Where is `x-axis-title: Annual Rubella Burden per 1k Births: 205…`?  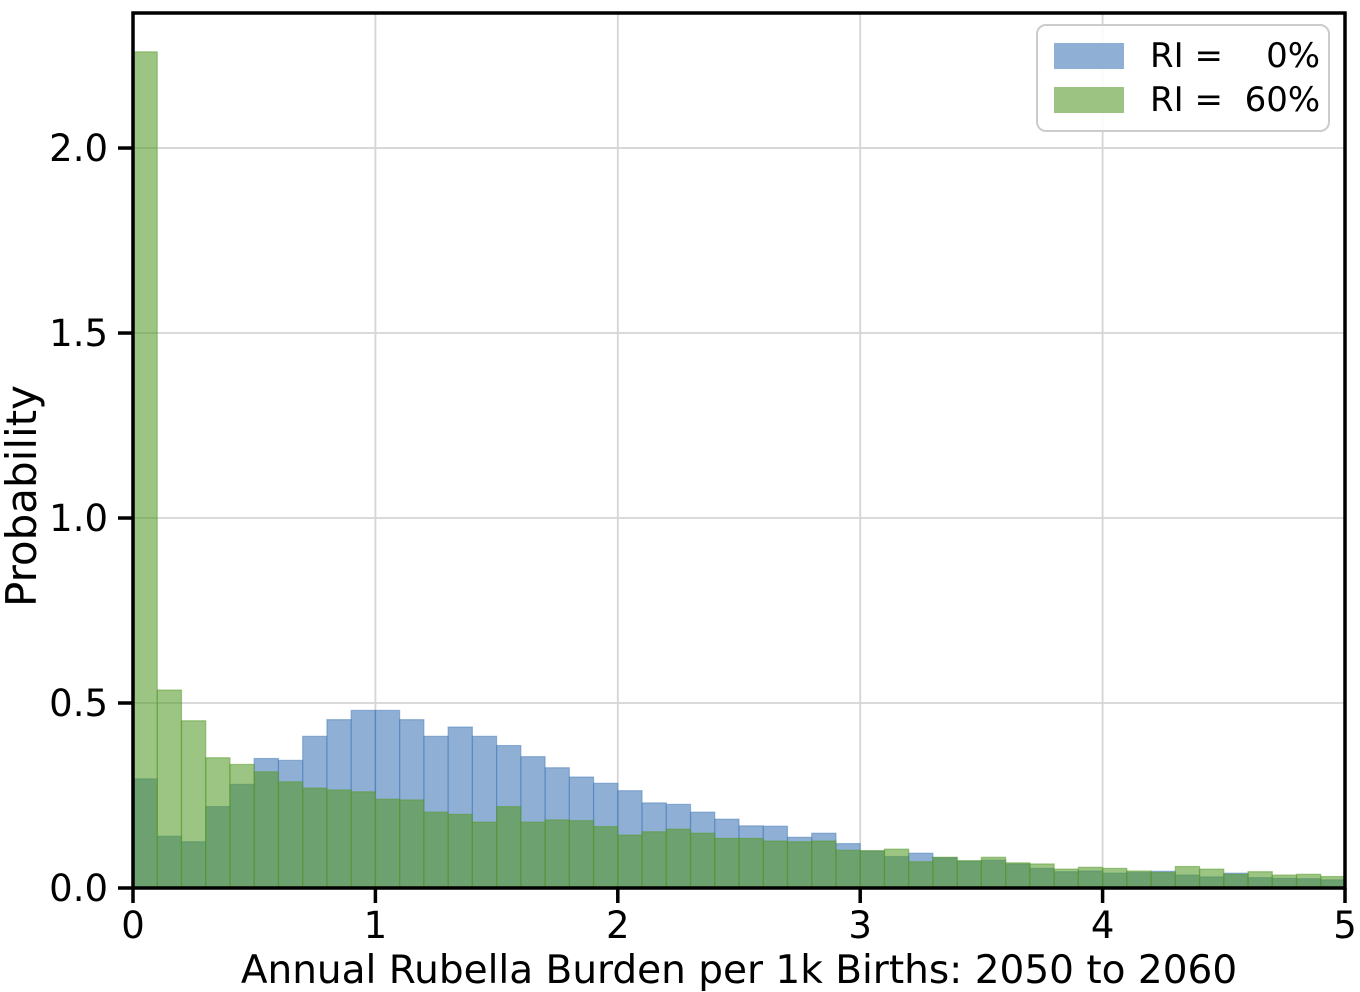 x-axis-title: Annual Rubella Burden per 1k Births: 205… is located at coordinates (739, 970).